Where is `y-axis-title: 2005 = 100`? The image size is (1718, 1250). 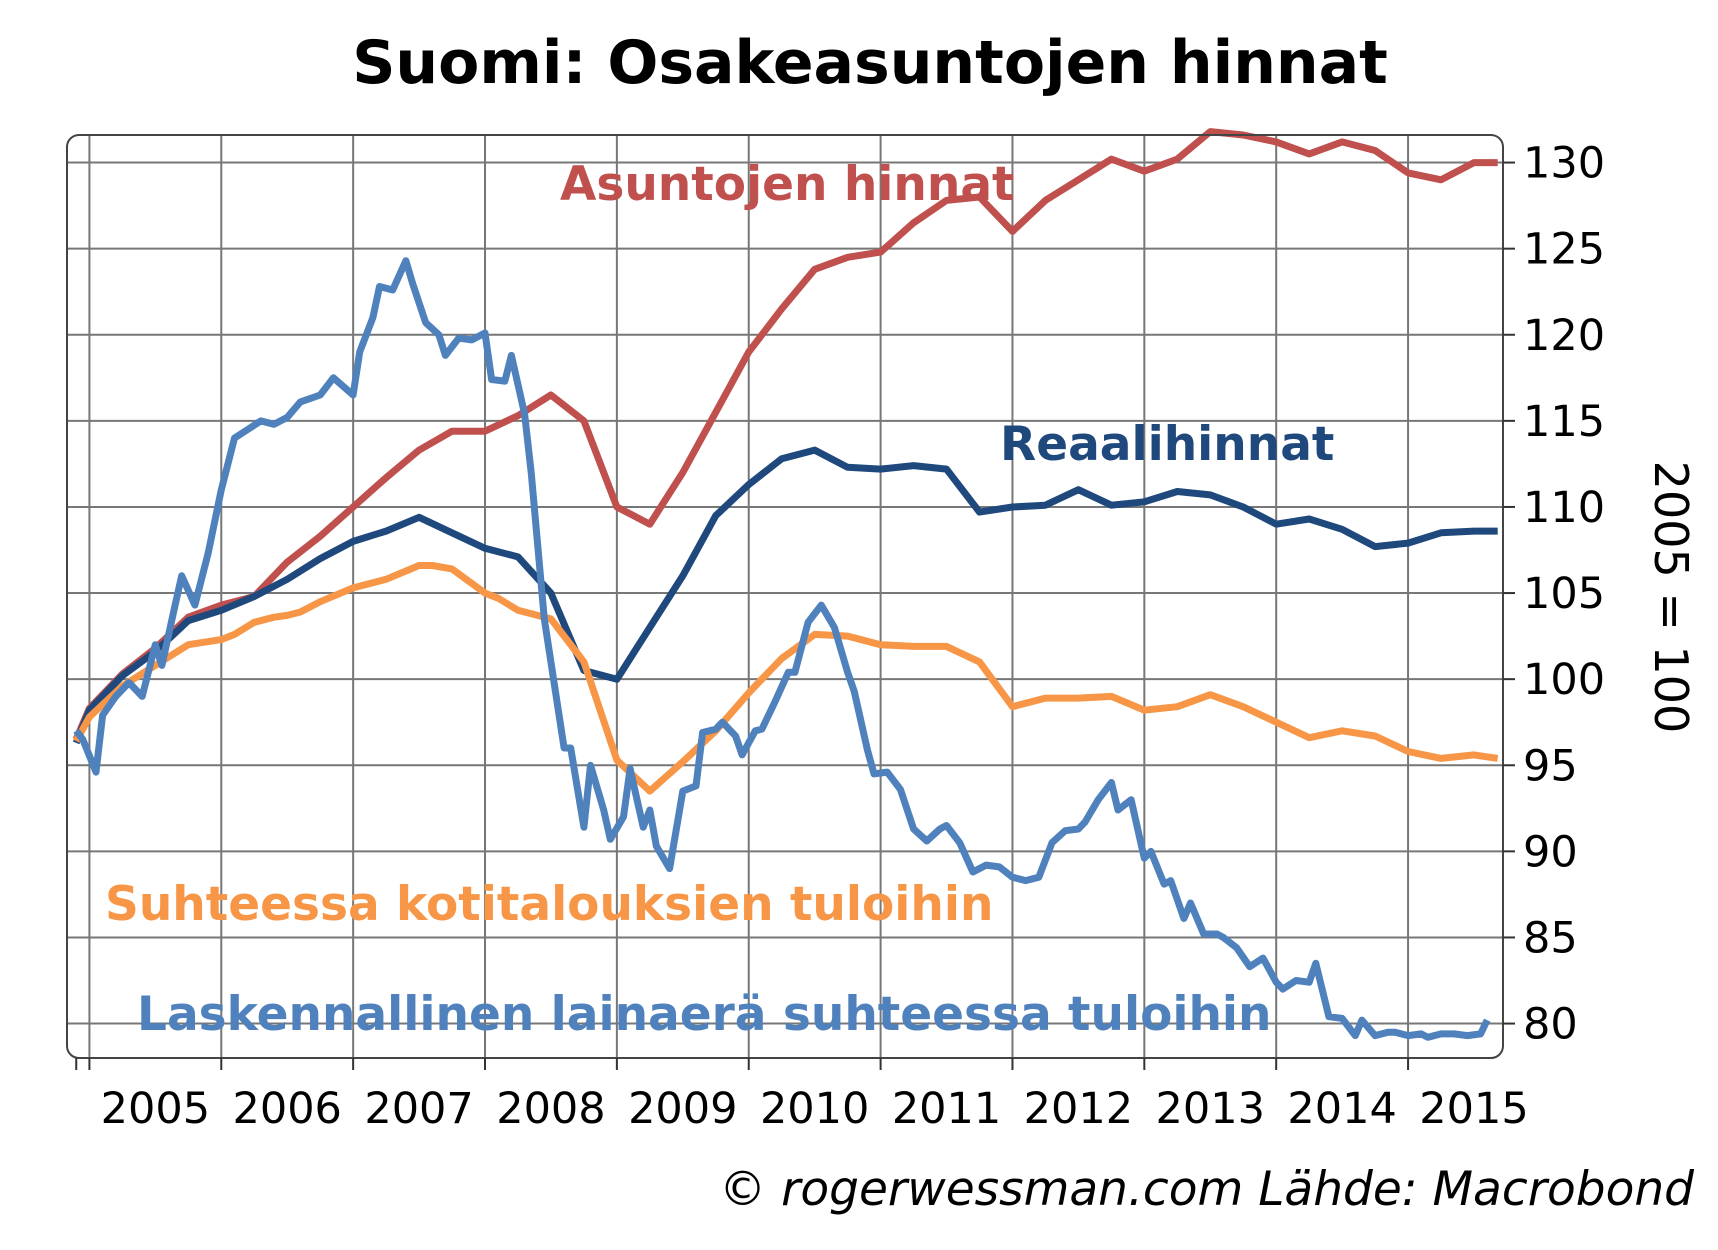
y-axis-title: 2005 = 100 is located at coordinates (1671, 597).